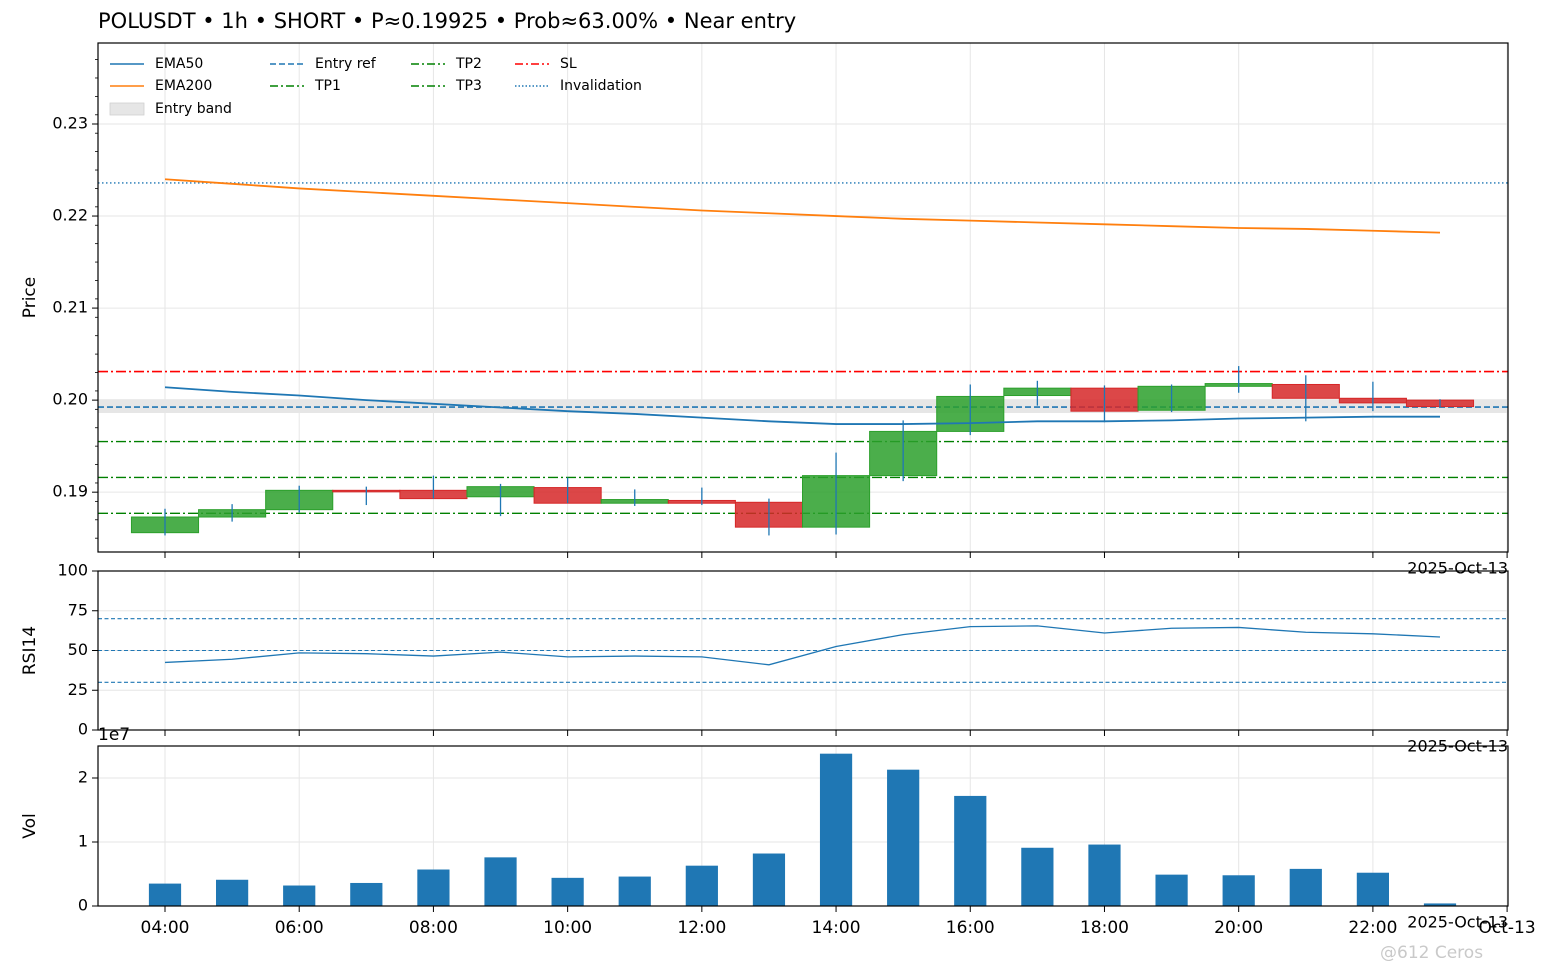 The height and width of the screenshot is (977, 1554). What do you see at coordinates (72, 570) in the screenshot?
I see `rsi-ytick-label: 100` at bounding box center [72, 570].